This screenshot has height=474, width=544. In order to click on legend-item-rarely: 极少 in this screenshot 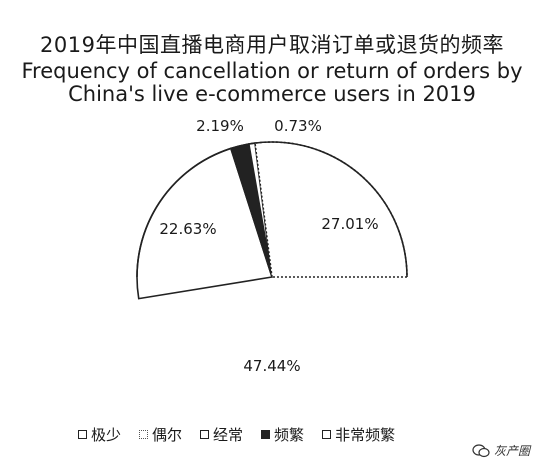, I will do `click(99, 434)`.